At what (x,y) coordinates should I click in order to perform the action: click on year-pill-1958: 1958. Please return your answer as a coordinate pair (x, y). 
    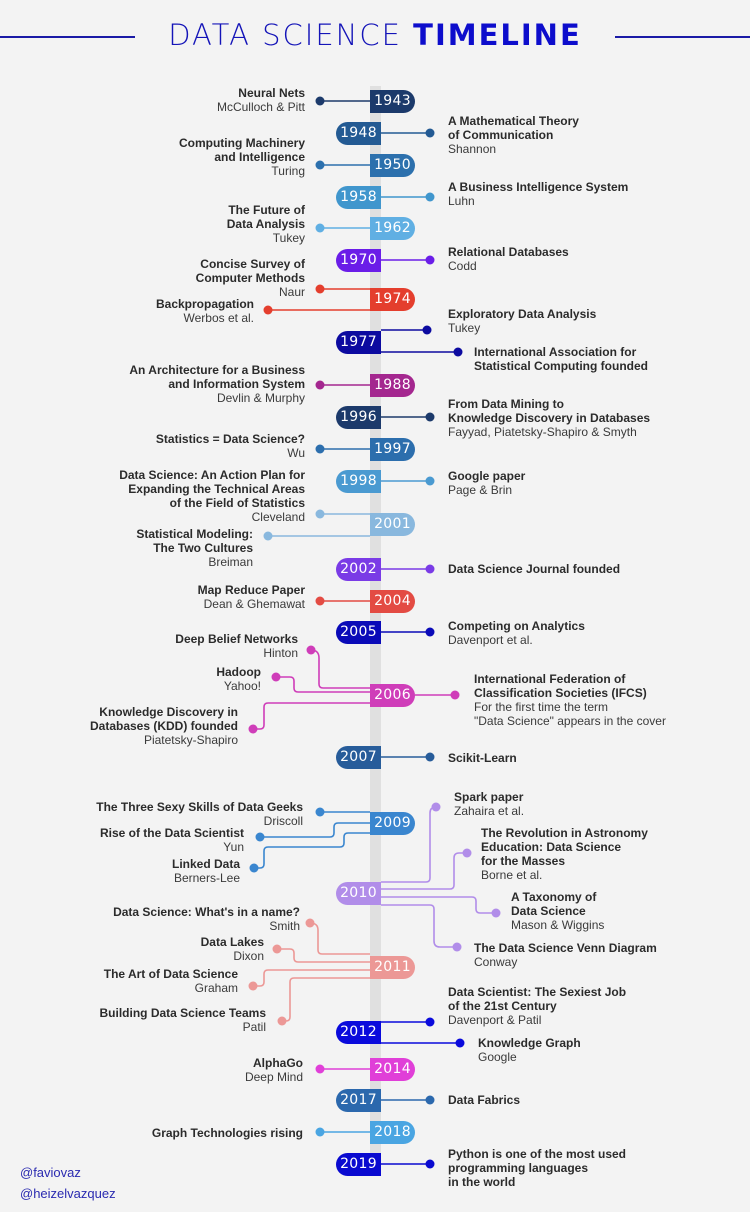
    Looking at the image, I should click on (358, 197).